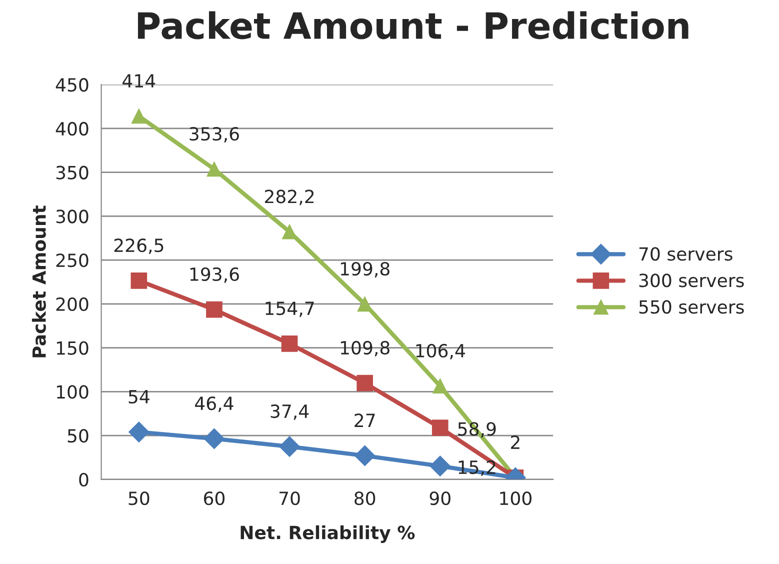 Image resolution: width=779 pixels, height=564 pixels. Describe the element at coordinates (440, 499) in the screenshot. I see `x-tick-label: 90` at that location.